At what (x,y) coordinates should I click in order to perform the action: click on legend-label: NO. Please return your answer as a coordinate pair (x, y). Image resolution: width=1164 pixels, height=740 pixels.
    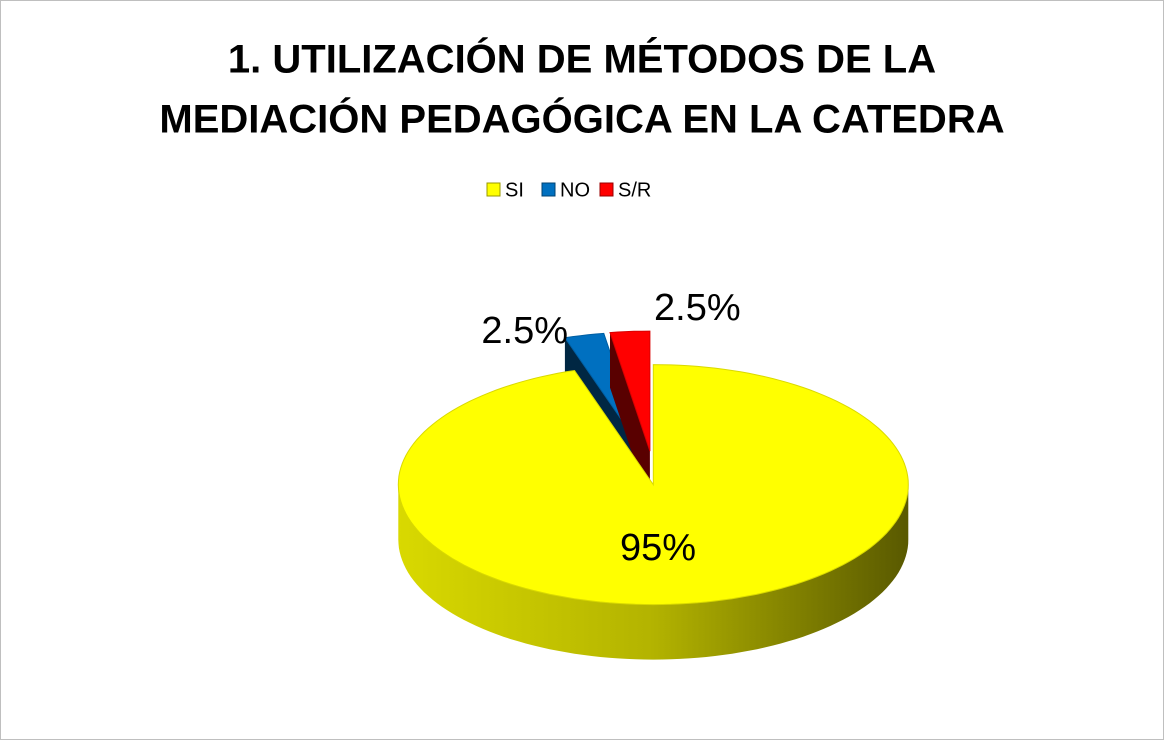
    Looking at the image, I should click on (575, 190).